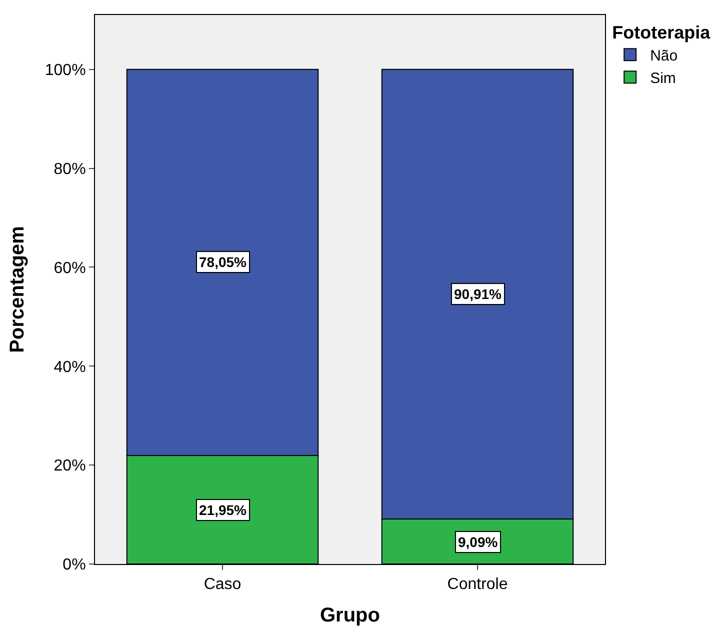 The height and width of the screenshot is (644, 725). What do you see at coordinates (70, 367) in the screenshot?
I see `y-tick-label: 40%` at bounding box center [70, 367].